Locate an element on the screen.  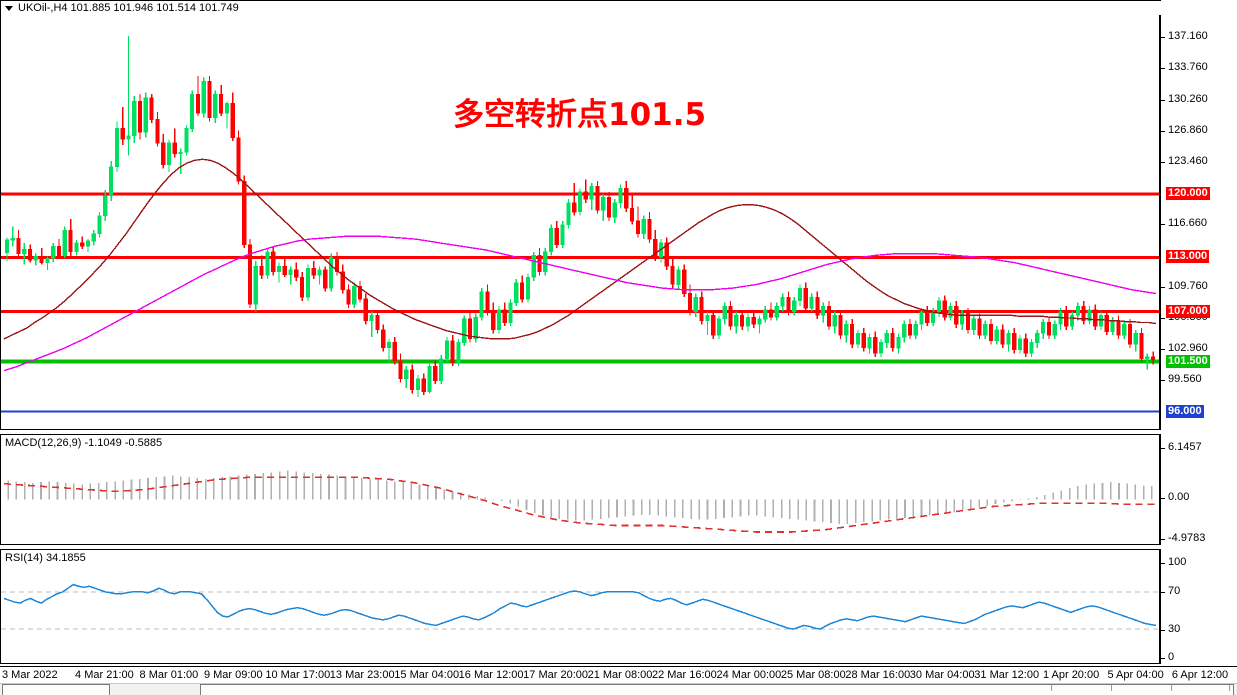
taskbar-button-main is located at coordinates (717, 689).